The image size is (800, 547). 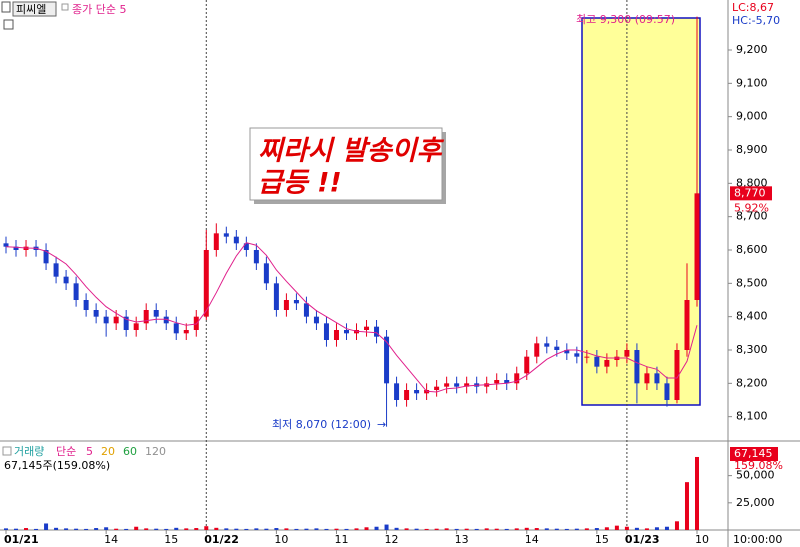 I want to click on stock-name: 피씨엘, so click(x=31, y=9).